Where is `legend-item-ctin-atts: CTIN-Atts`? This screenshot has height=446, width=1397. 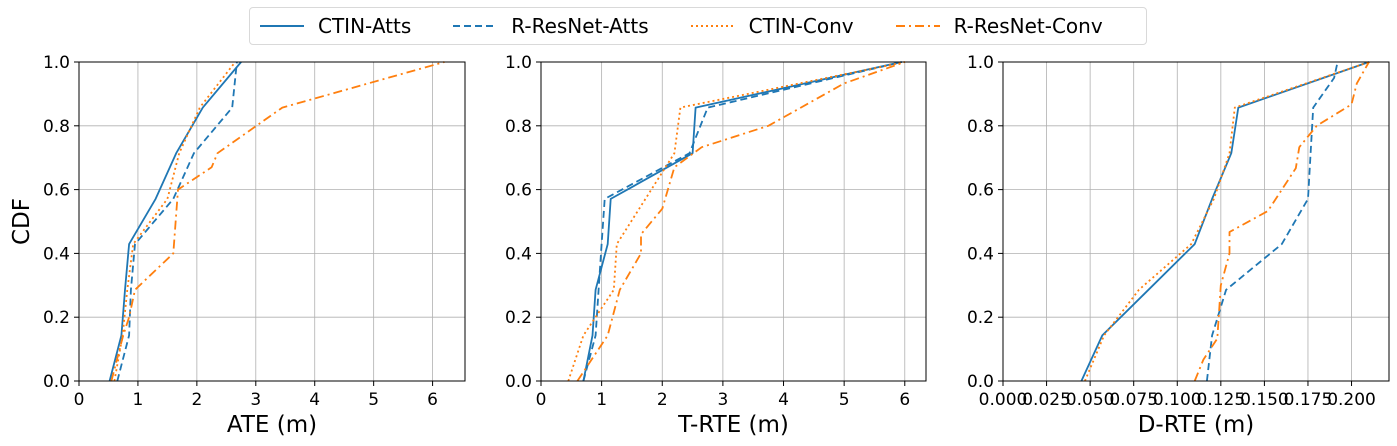
legend-item-ctin-atts: CTIN-Atts is located at coordinates (350, 26).